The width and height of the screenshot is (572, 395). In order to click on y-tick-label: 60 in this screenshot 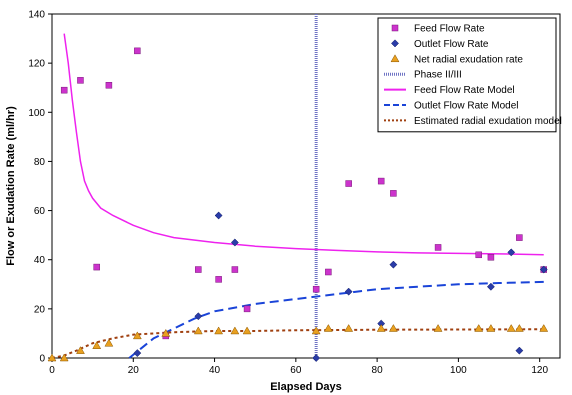, I will do `click(40, 211)`.